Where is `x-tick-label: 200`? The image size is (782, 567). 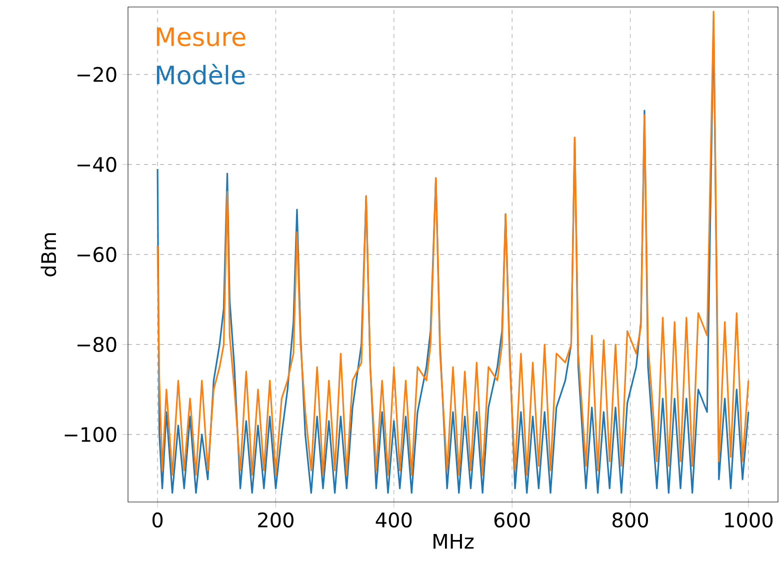 x-tick-label: 200 is located at coordinates (276, 520).